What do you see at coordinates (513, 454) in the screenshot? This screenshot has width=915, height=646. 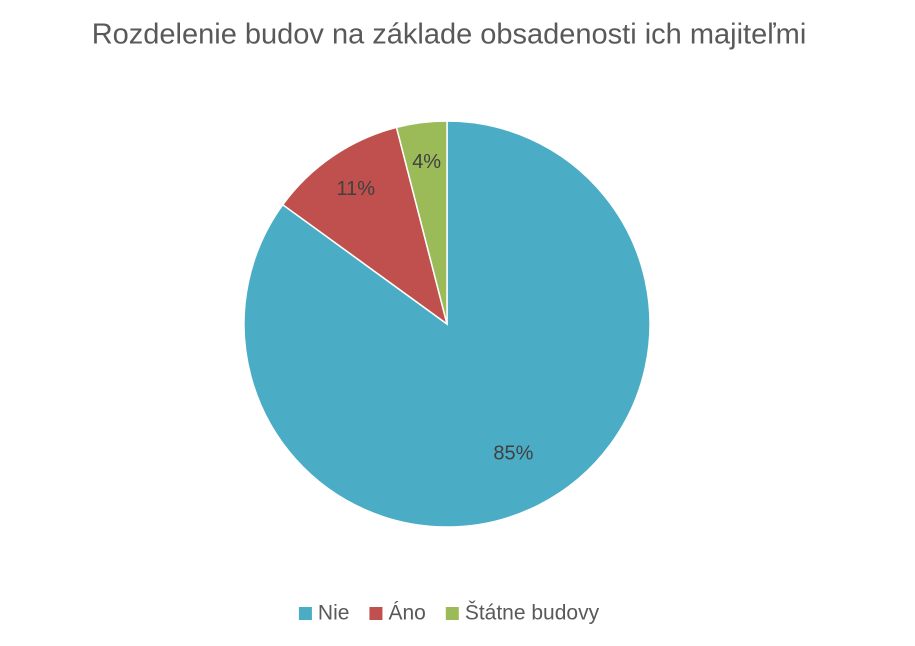 I see `data-label: 85%` at bounding box center [513, 454].